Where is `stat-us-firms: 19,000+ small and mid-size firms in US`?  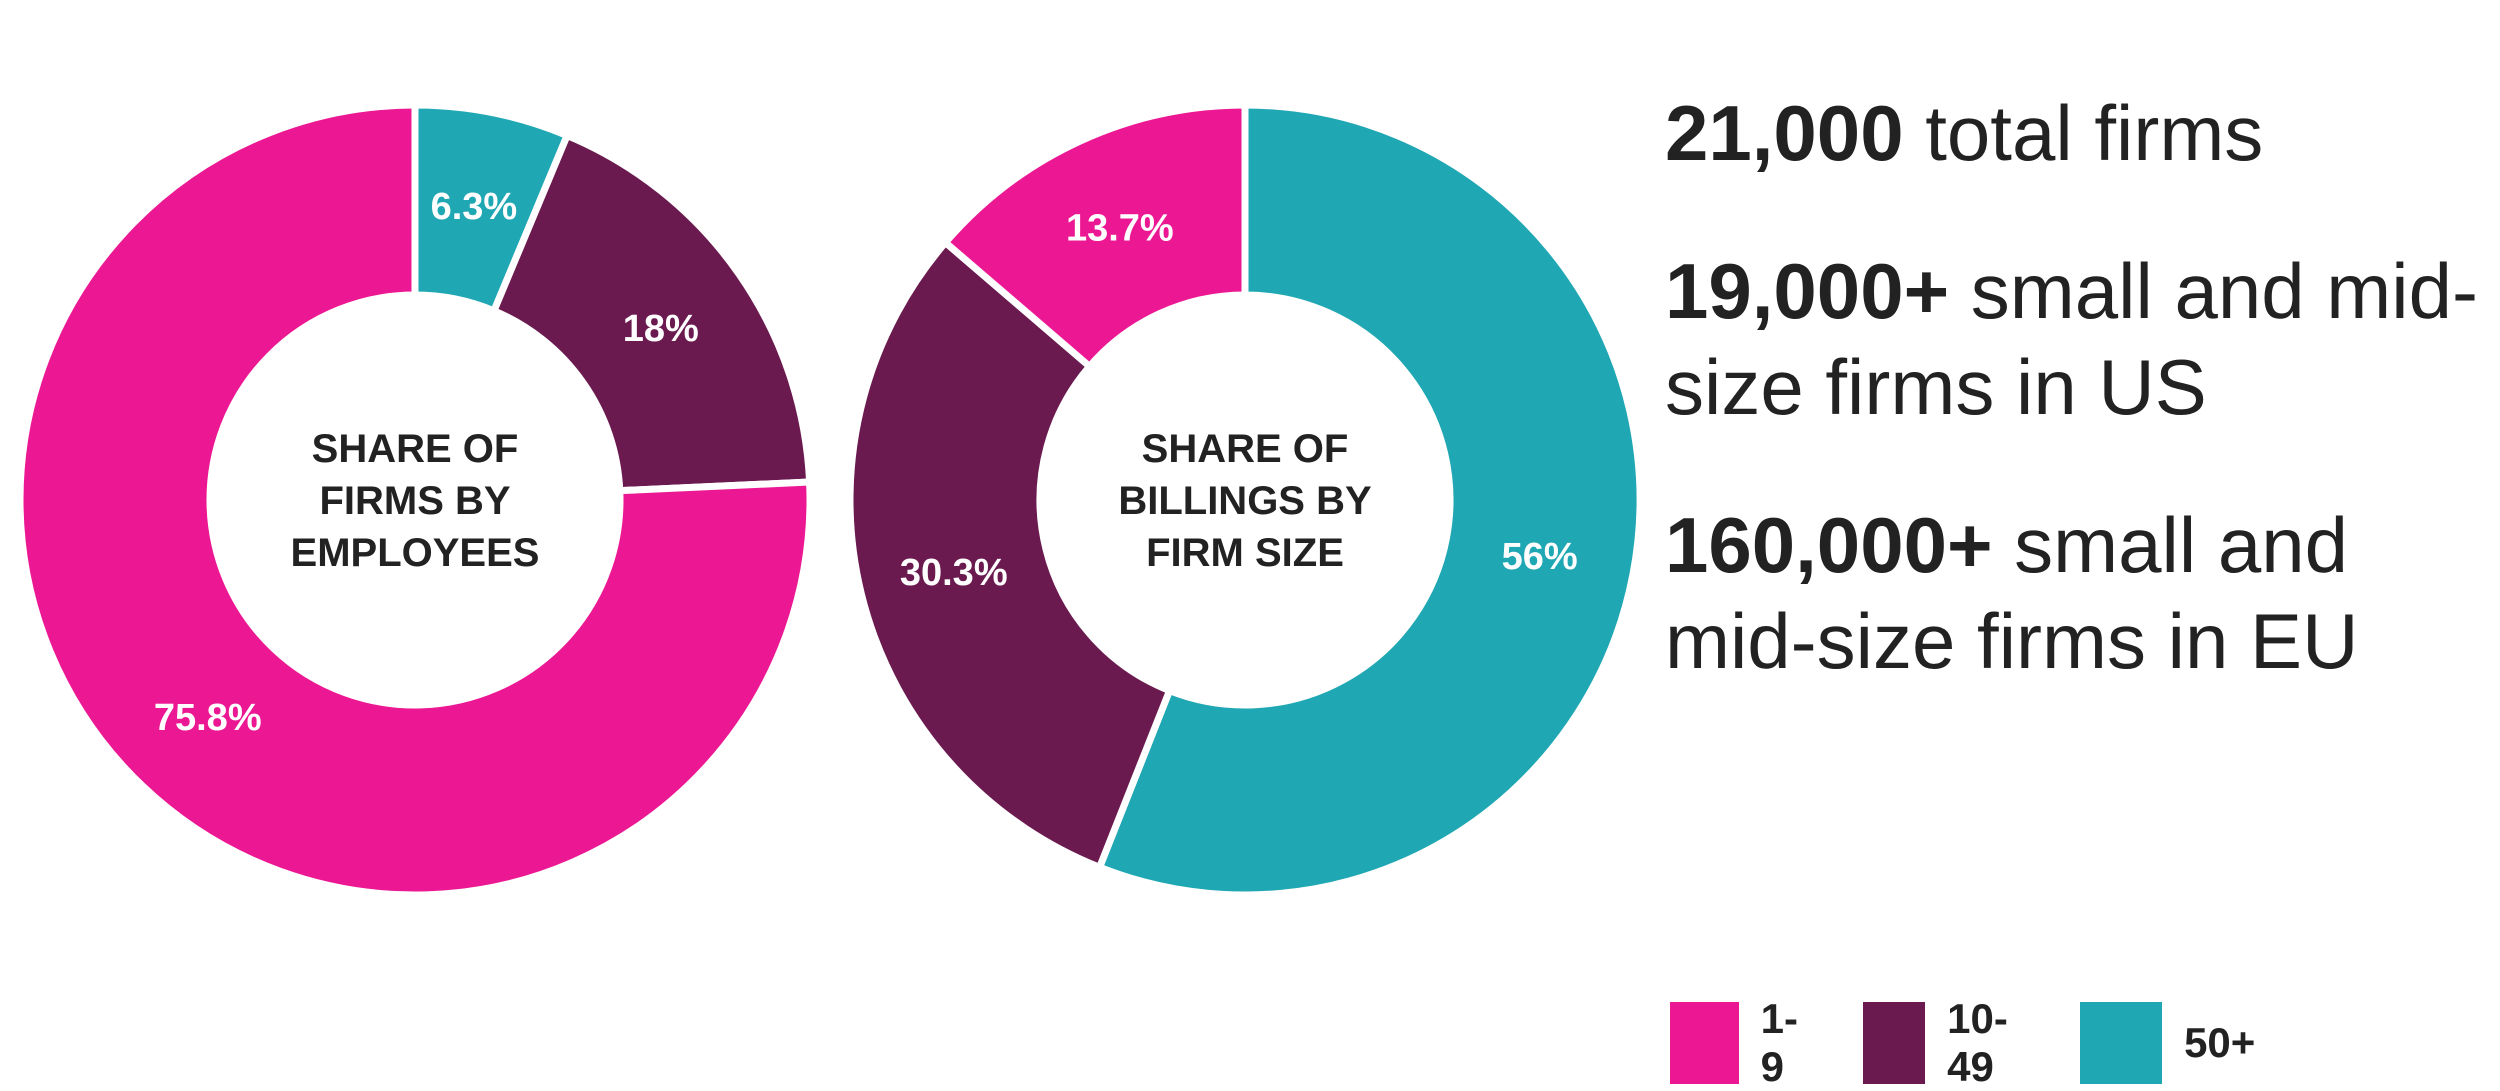 stat-us-firms: 19,000+ small and mid-size firms in US is located at coordinates (2080, 339).